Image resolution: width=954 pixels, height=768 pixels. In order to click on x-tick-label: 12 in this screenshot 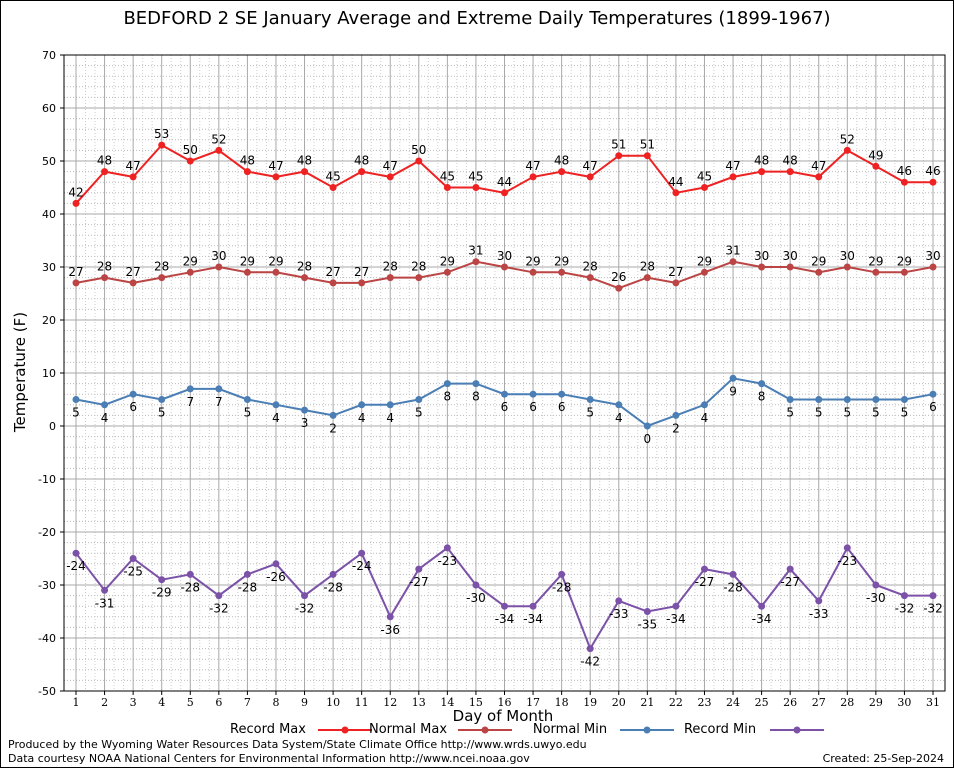, I will do `click(390, 702)`.